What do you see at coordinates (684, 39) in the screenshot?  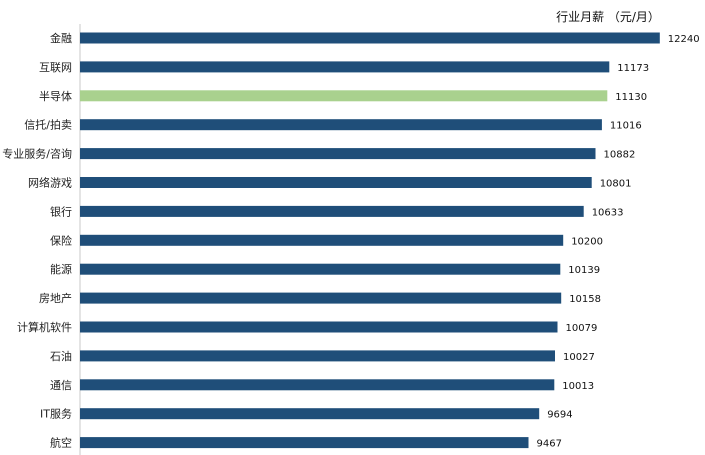 I see `value-label-0: 12240` at bounding box center [684, 39].